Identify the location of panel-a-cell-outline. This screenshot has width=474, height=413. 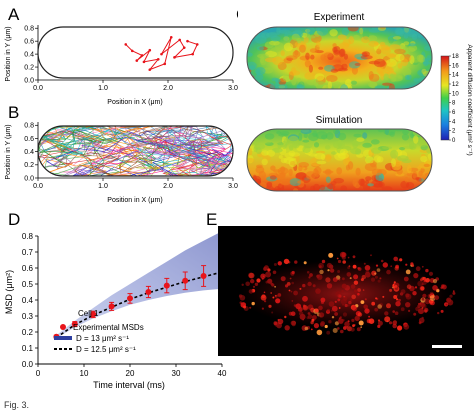
(135, 52).